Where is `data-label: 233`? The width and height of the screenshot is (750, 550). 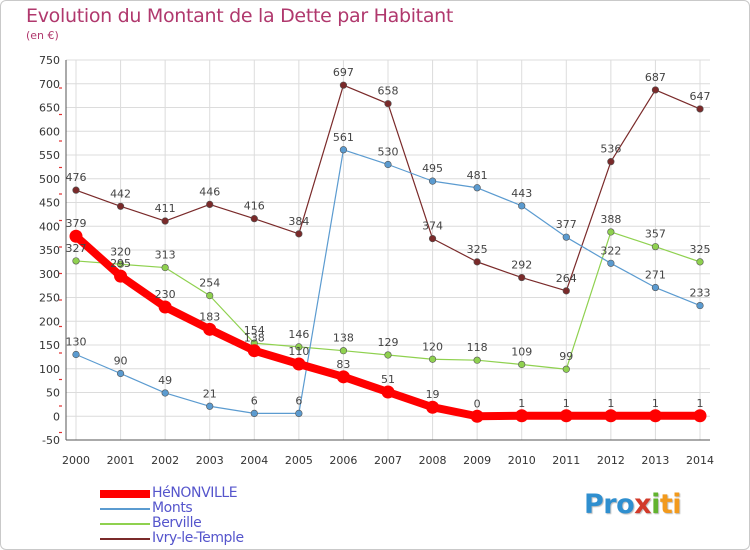 data-label: 233 is located at coordinates (700, 293).